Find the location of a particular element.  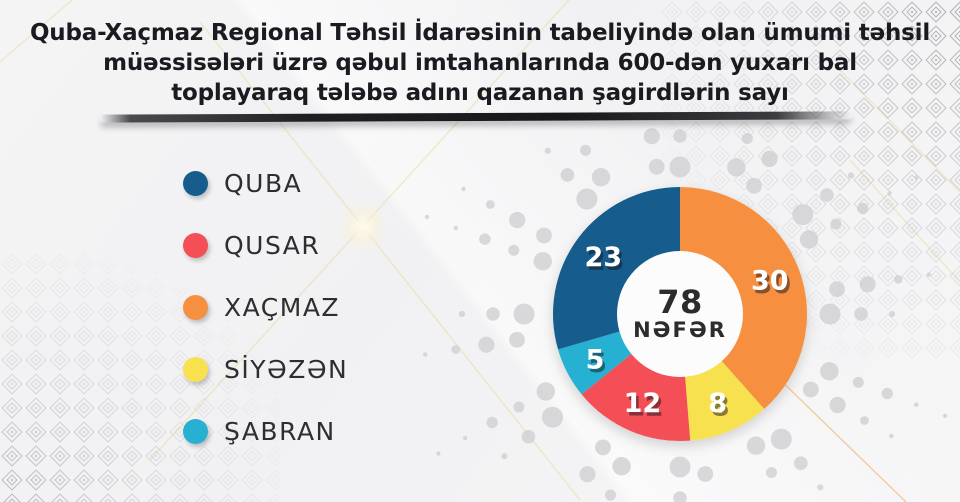

legend-item-quba: QUBA is located at coordinates (265, 183).